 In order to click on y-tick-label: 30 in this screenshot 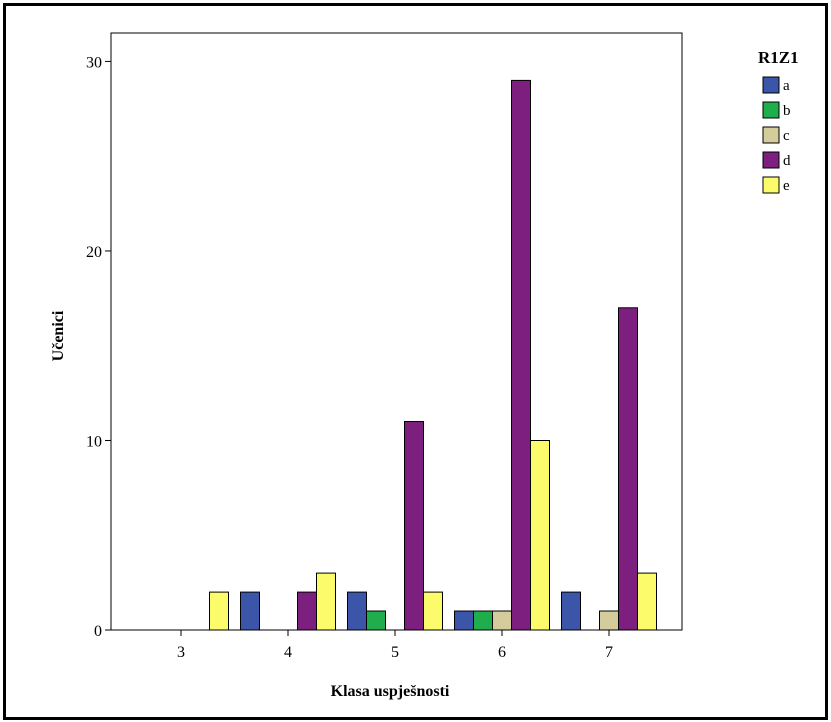, I will do `click(94, 62)`.